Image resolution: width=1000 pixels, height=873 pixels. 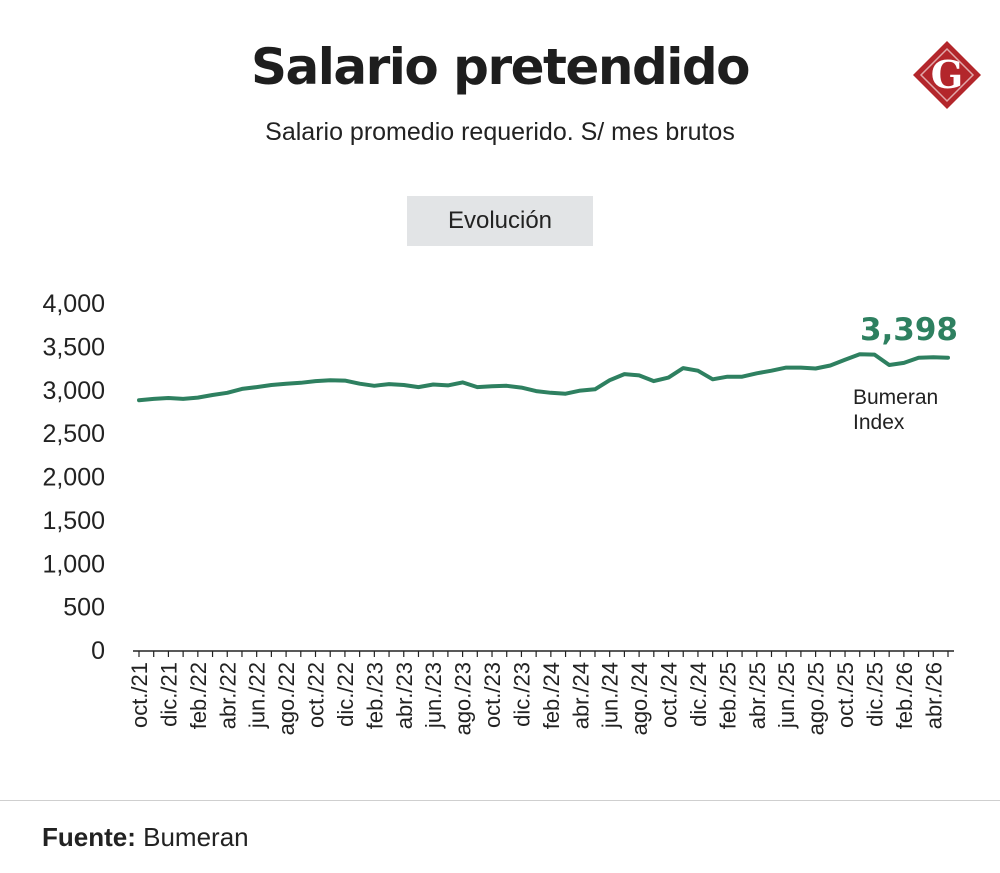 I want to click on source-label: Fuente:, so click(x=89, y=837).